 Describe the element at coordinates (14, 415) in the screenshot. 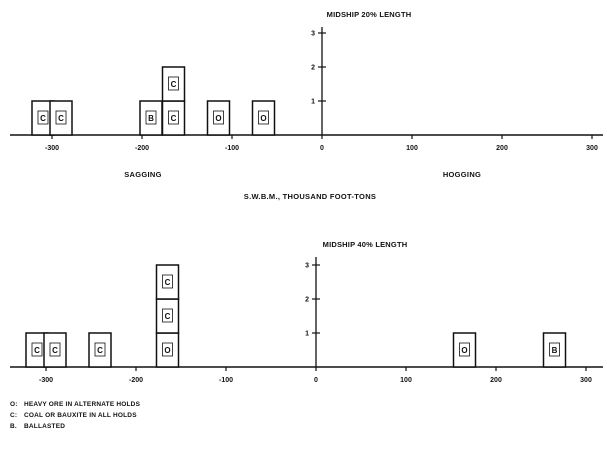

I see `legend-code: C:` at that location.